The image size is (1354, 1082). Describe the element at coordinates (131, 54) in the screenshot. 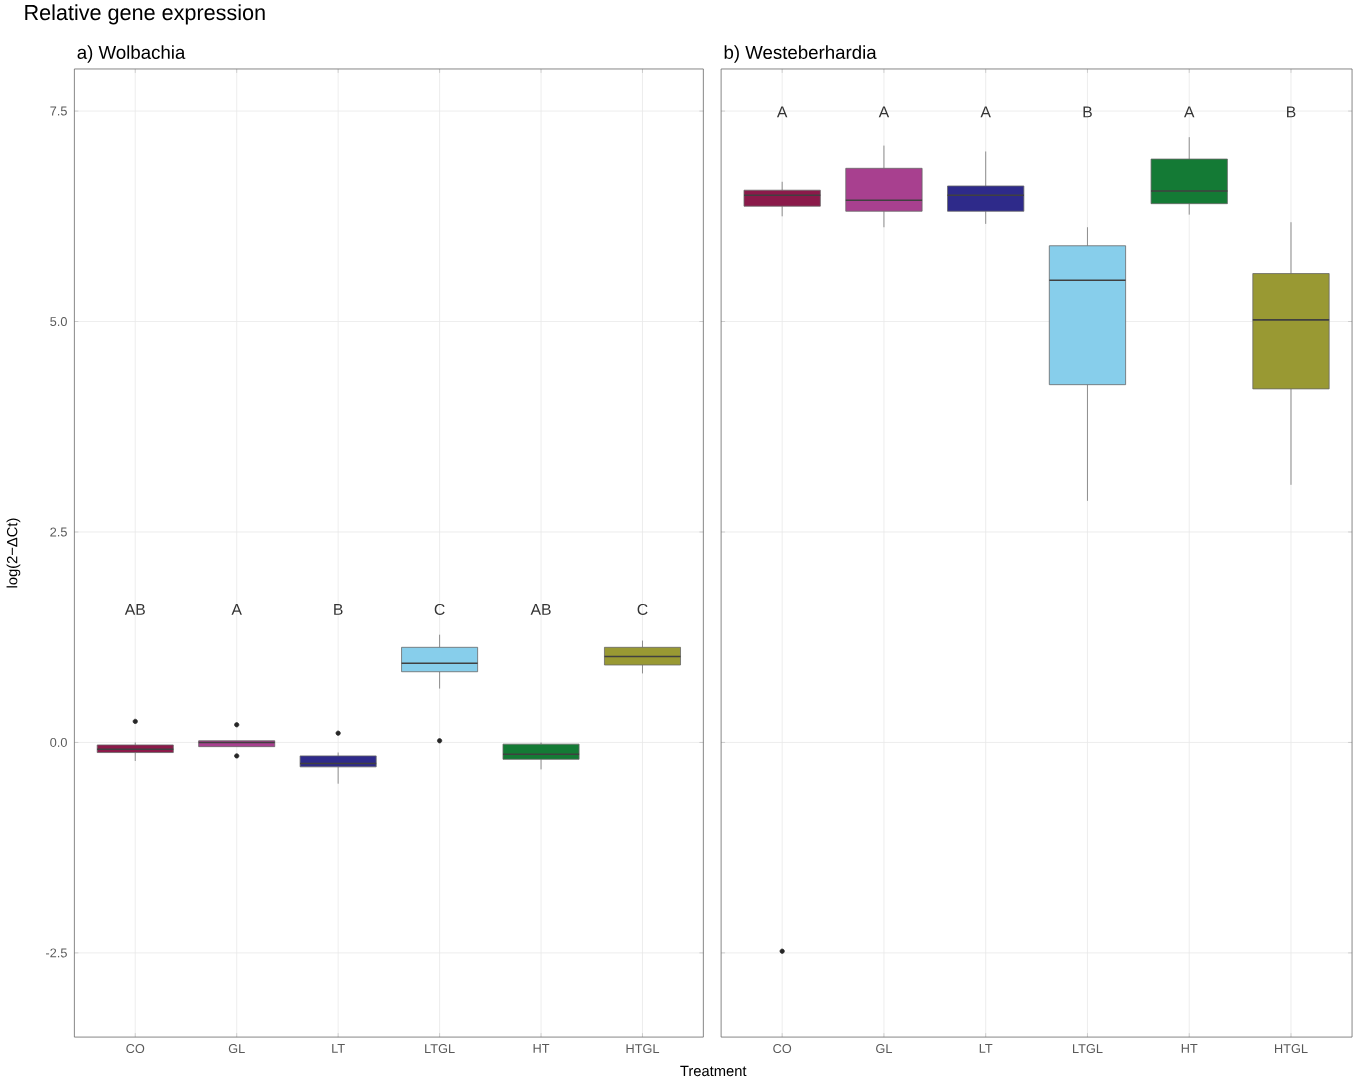

I see `chart-subtitle: a) Wolbachia` at that location.